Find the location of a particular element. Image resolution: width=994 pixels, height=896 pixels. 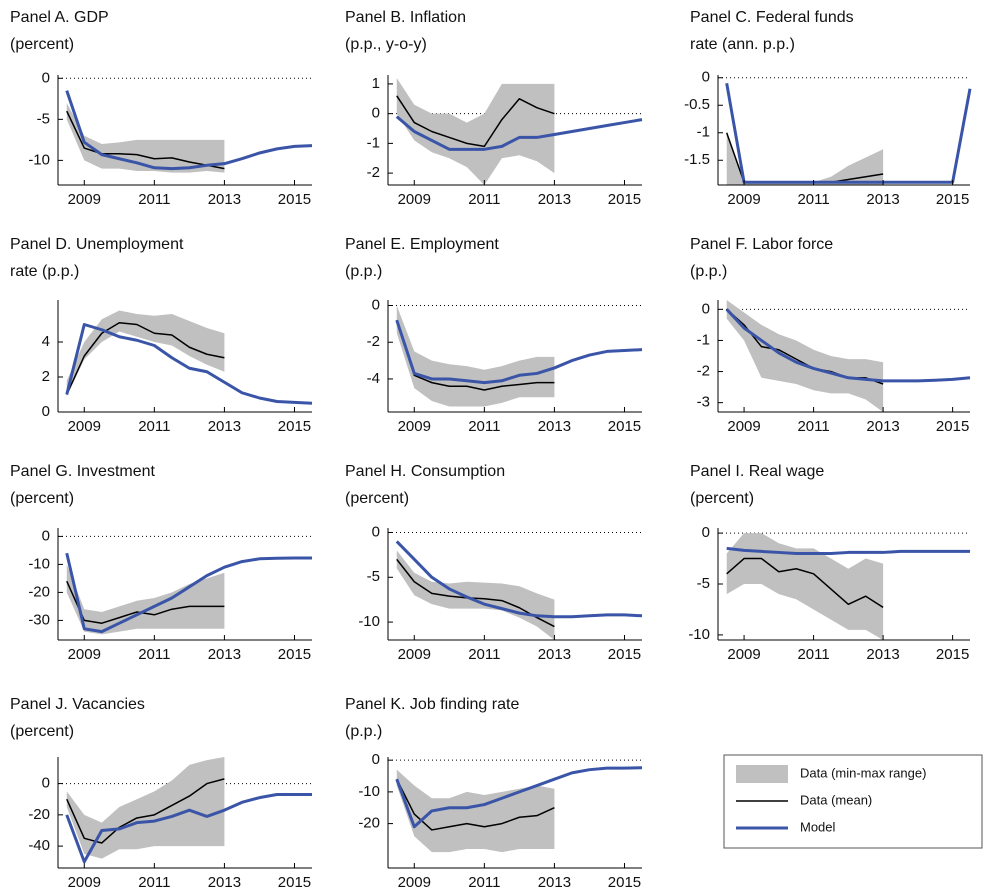

panel-title: (p.p., y-o-y) is located at coordinates (386, 44).